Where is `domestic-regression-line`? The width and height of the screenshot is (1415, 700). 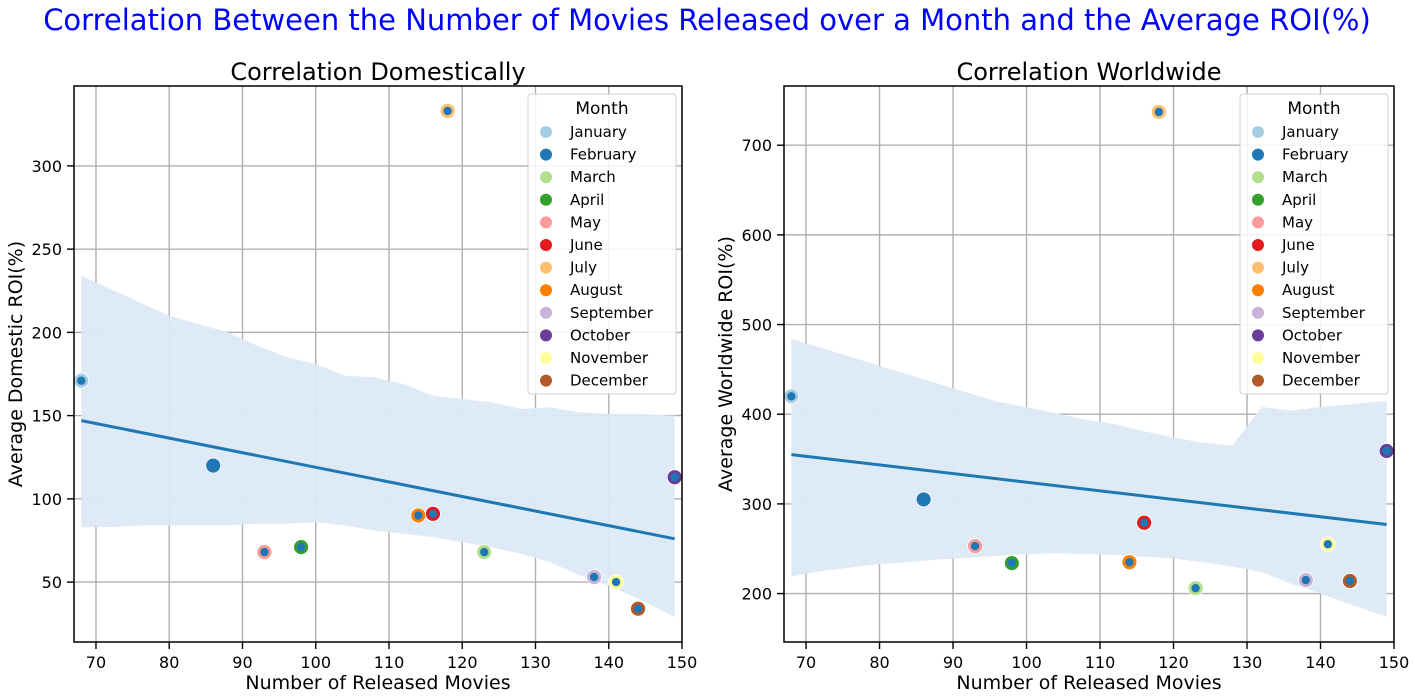 domestic-regression-line is located at coordinates (378, 480).